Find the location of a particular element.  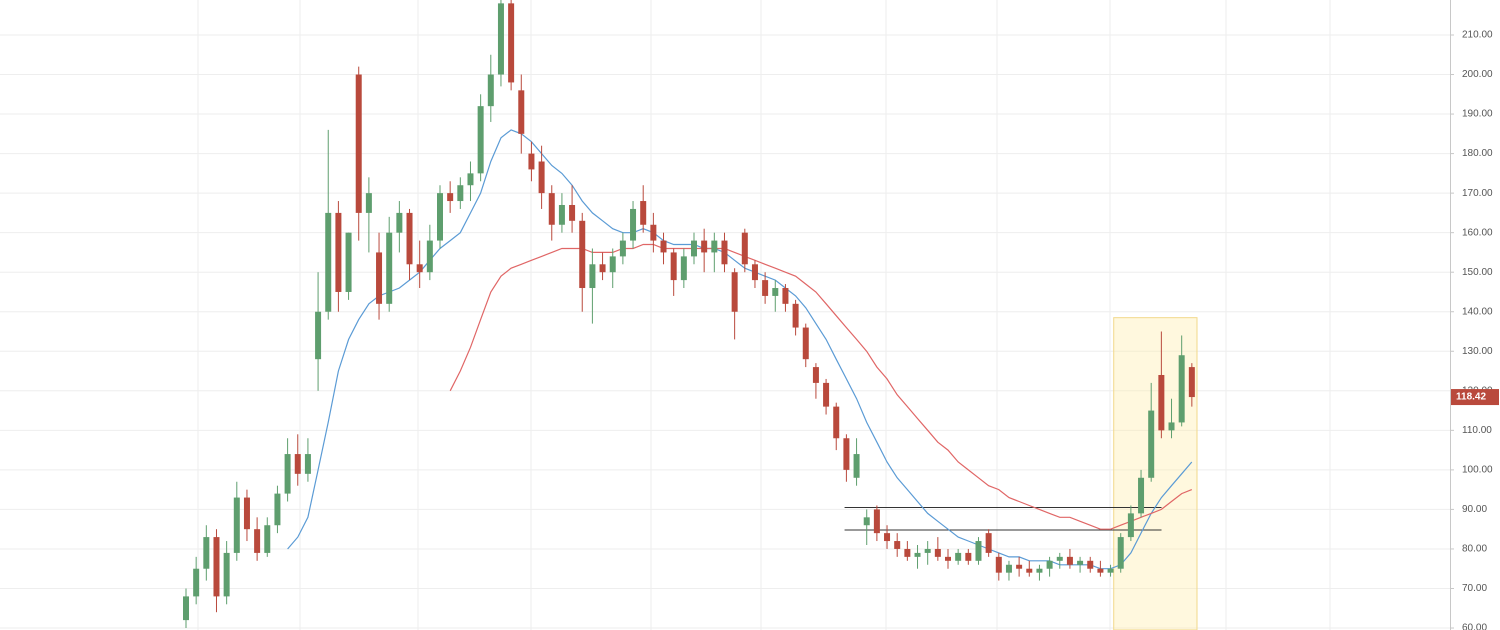

y-tick-label: 100.00 is located at coordinates (1477, 470).